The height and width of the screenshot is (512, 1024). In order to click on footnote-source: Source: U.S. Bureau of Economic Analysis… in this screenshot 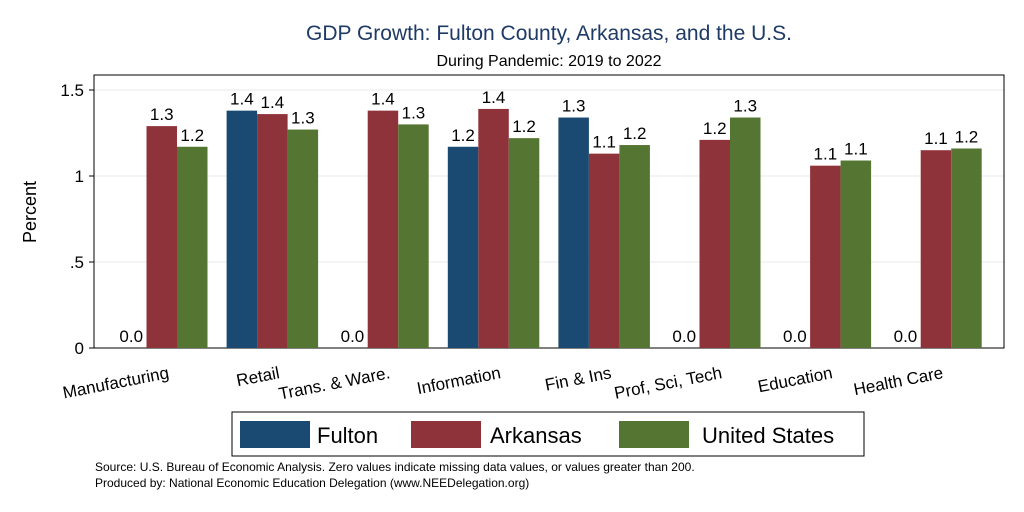, I will do `click(395, 467)`.